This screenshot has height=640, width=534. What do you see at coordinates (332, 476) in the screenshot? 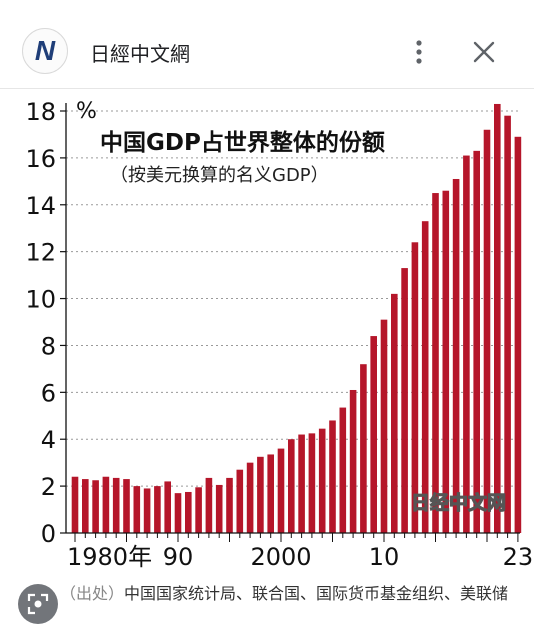
I see `bar-2005` at bounding box center [332, 476].